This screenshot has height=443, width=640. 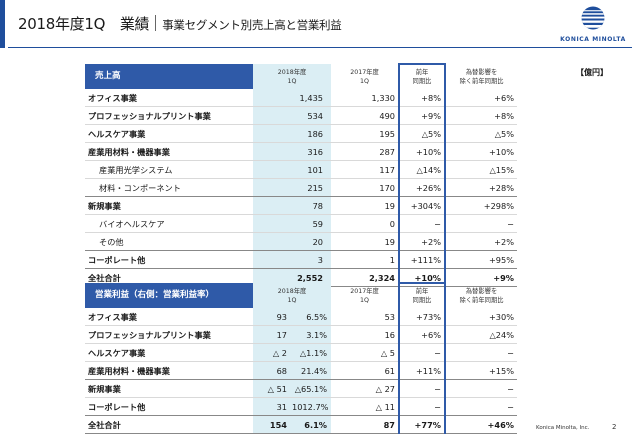 I want to click on slide-title: 2018年度1Q 業績 事業セグメント別売上高と営業利益, so click(x=180, y=23).